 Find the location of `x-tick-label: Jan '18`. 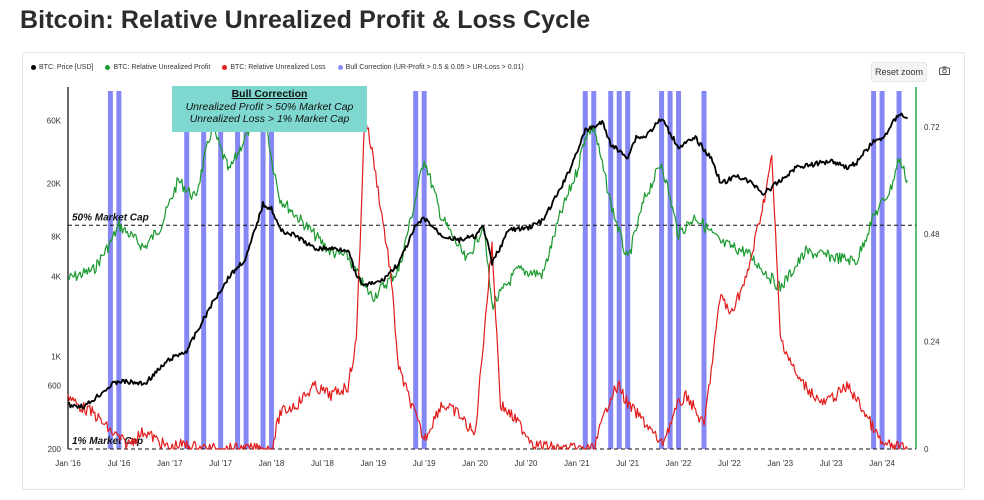

x-tick-label: Jan '18 is located at coordinates (272, 463).